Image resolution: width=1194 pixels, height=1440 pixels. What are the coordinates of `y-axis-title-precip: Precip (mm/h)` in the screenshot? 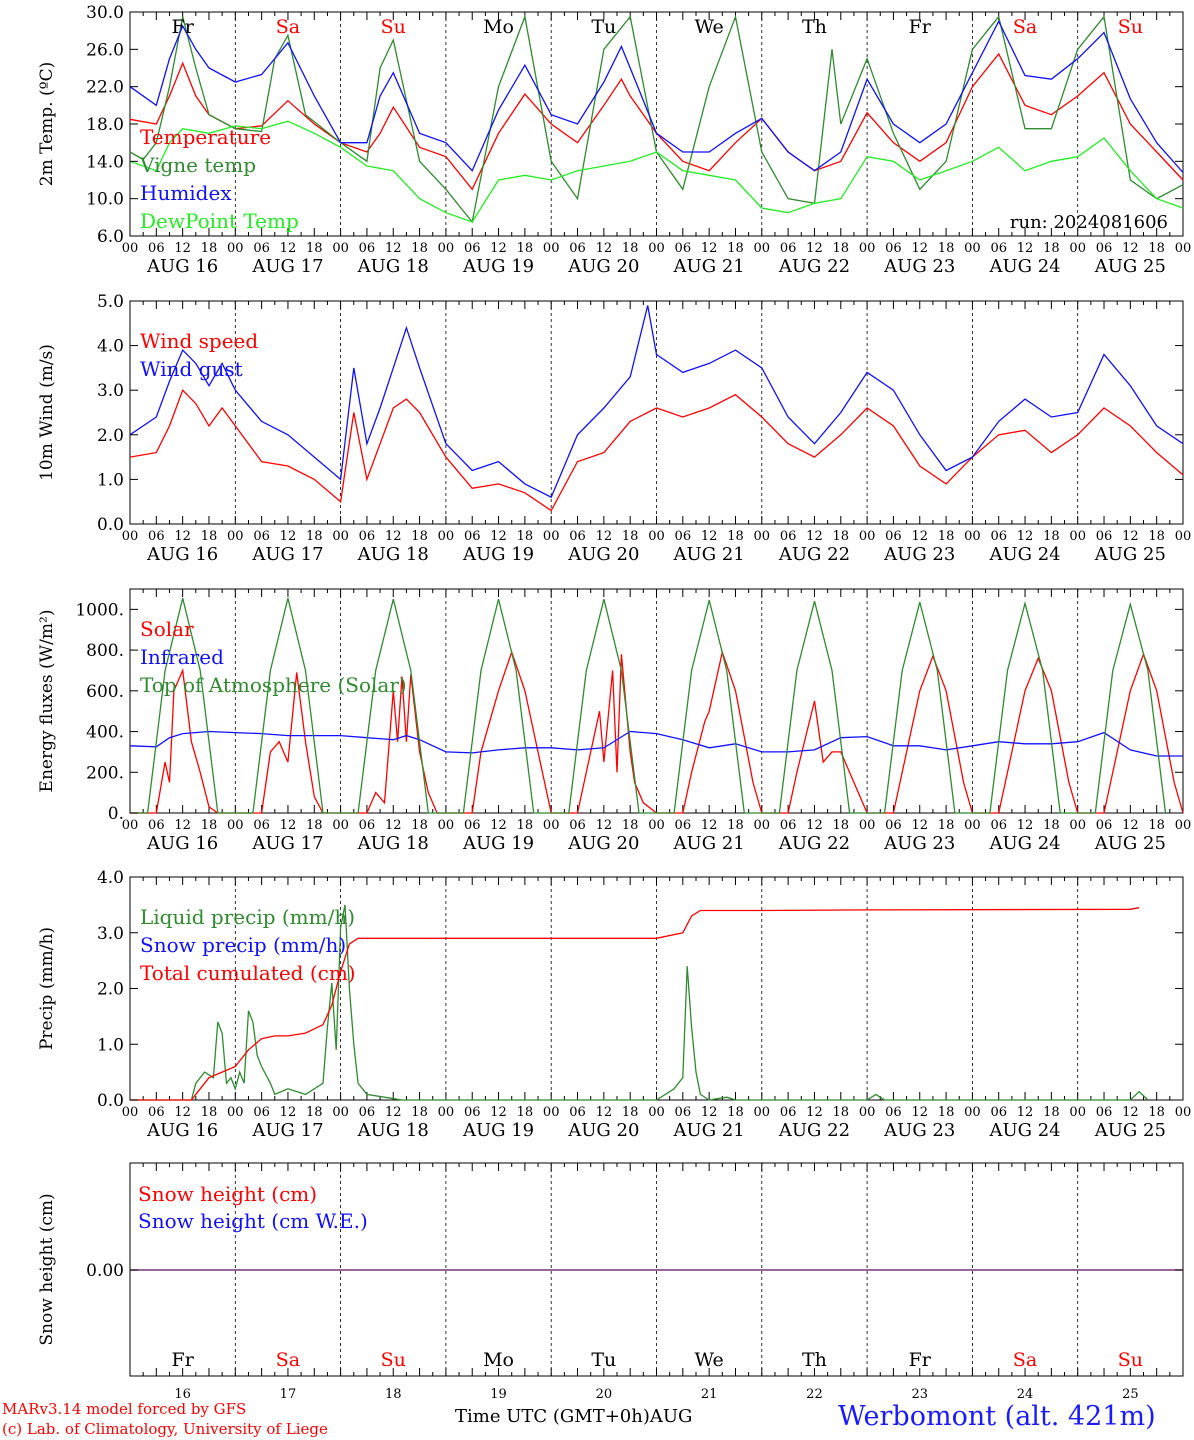 It's located at (47, 988).